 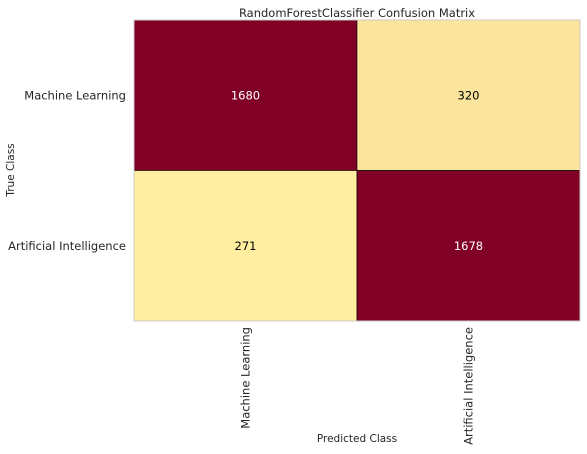 I want to click on cell-value-label: 271, so click(x=246, y=246).